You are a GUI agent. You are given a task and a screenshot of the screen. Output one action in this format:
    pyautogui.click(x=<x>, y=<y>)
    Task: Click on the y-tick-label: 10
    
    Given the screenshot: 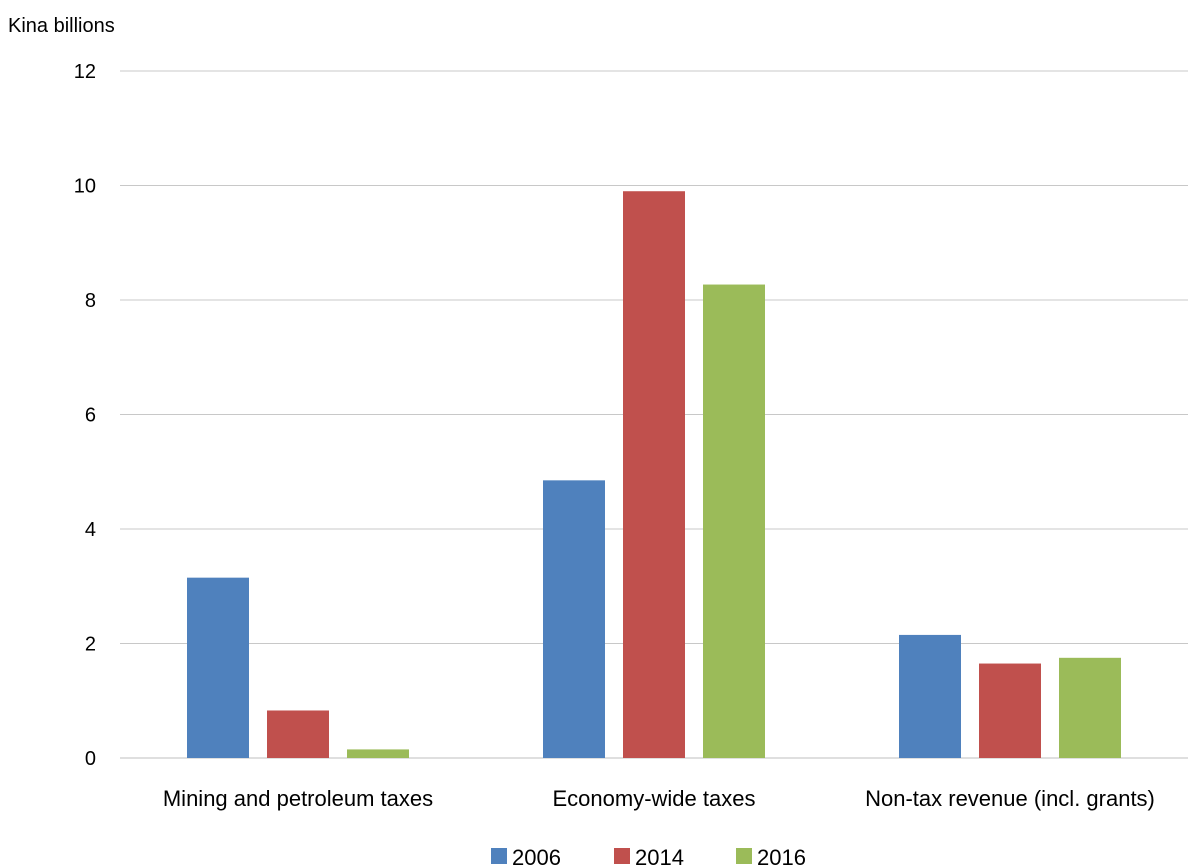 What is the action you would take?
    pyautogui.click(x=85, y=187)
    